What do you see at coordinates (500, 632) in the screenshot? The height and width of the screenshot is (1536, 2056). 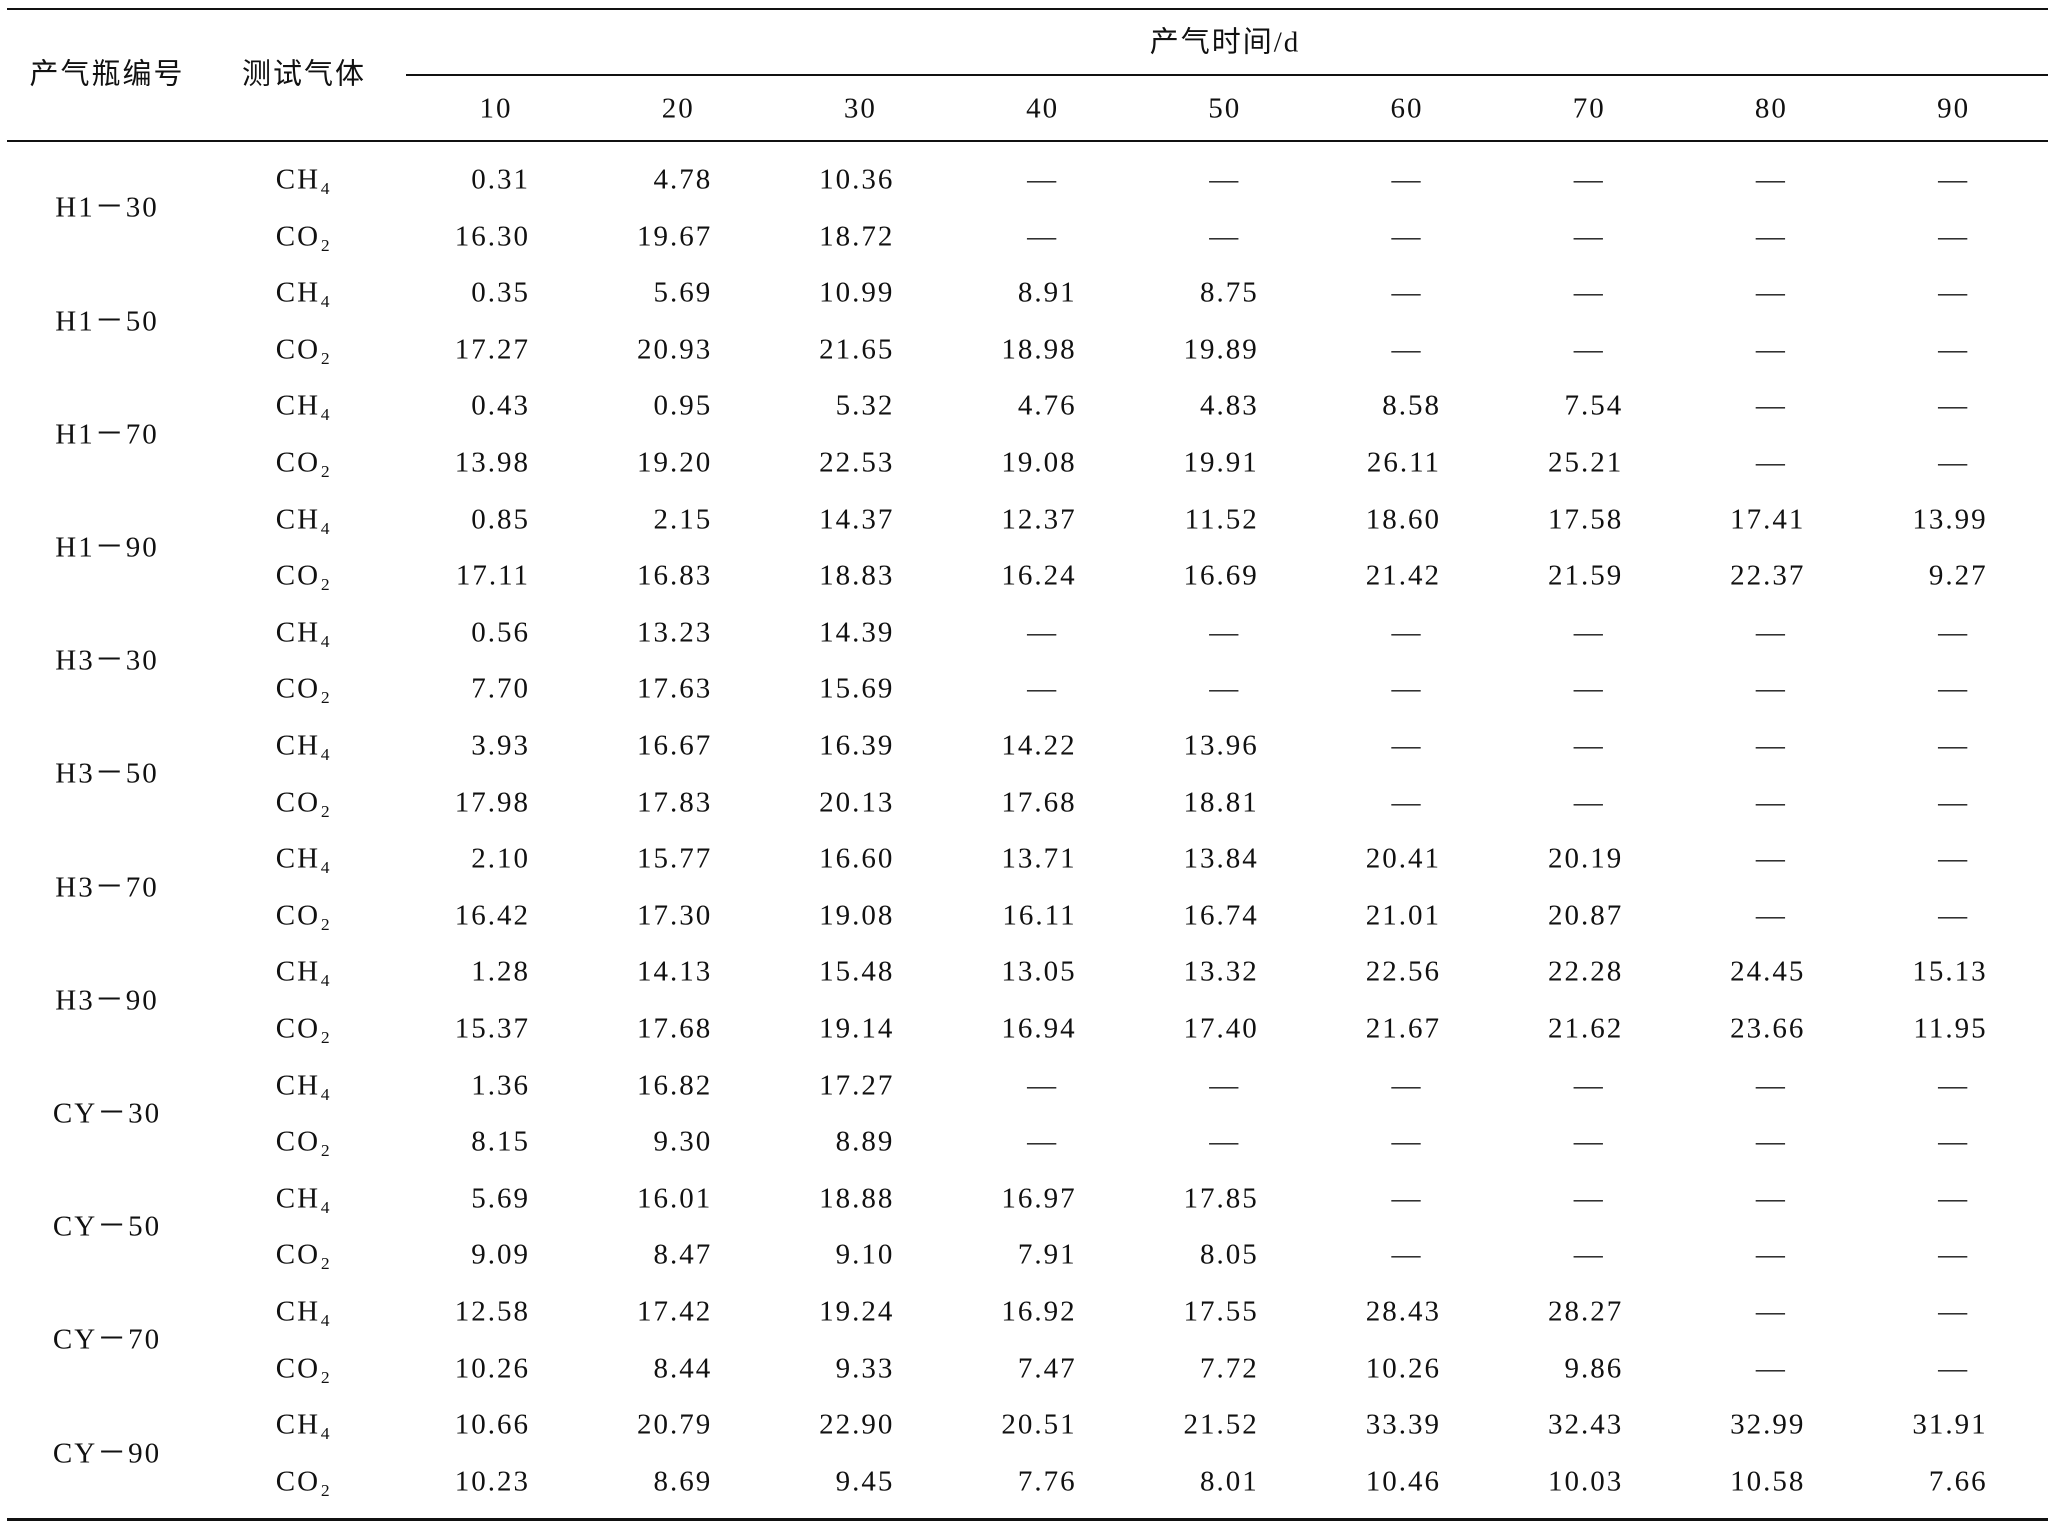 I see `value-cell: 0.56` at bounding box center [500, 632].